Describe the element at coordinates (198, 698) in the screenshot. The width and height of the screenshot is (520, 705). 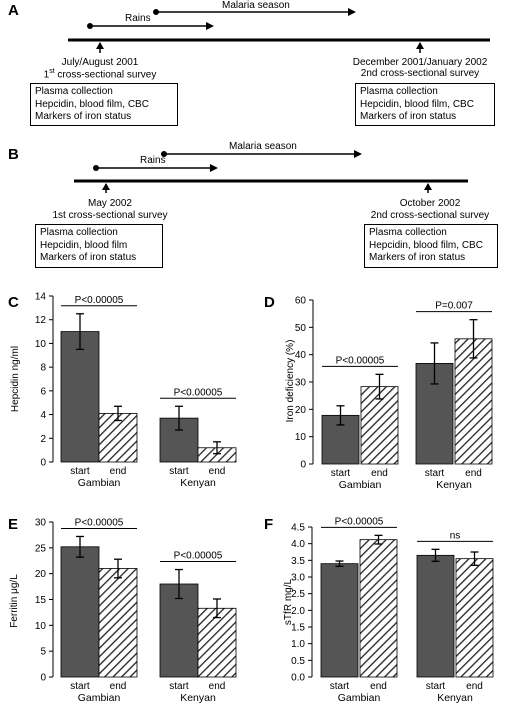
I see `group-label-e-kenyan: Kenyan` at that location.